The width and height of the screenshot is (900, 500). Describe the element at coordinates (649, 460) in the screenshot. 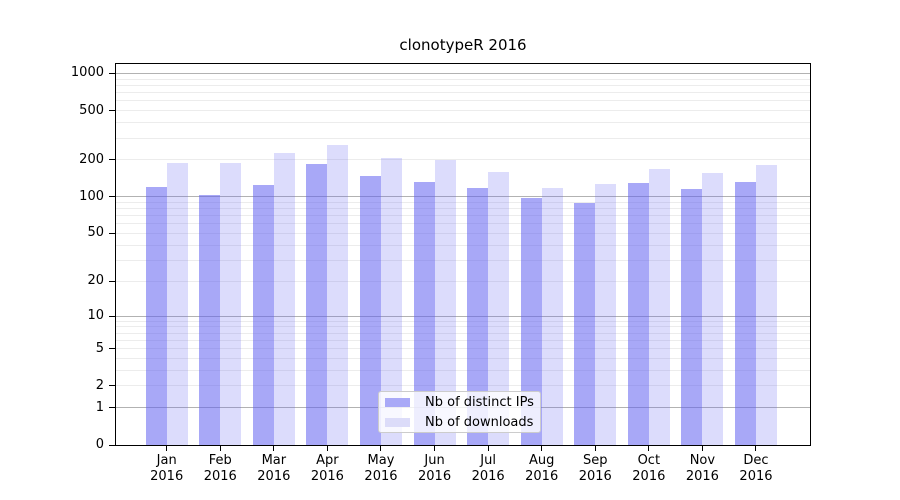

I see `x-tick-label-line: Oct` at that location.